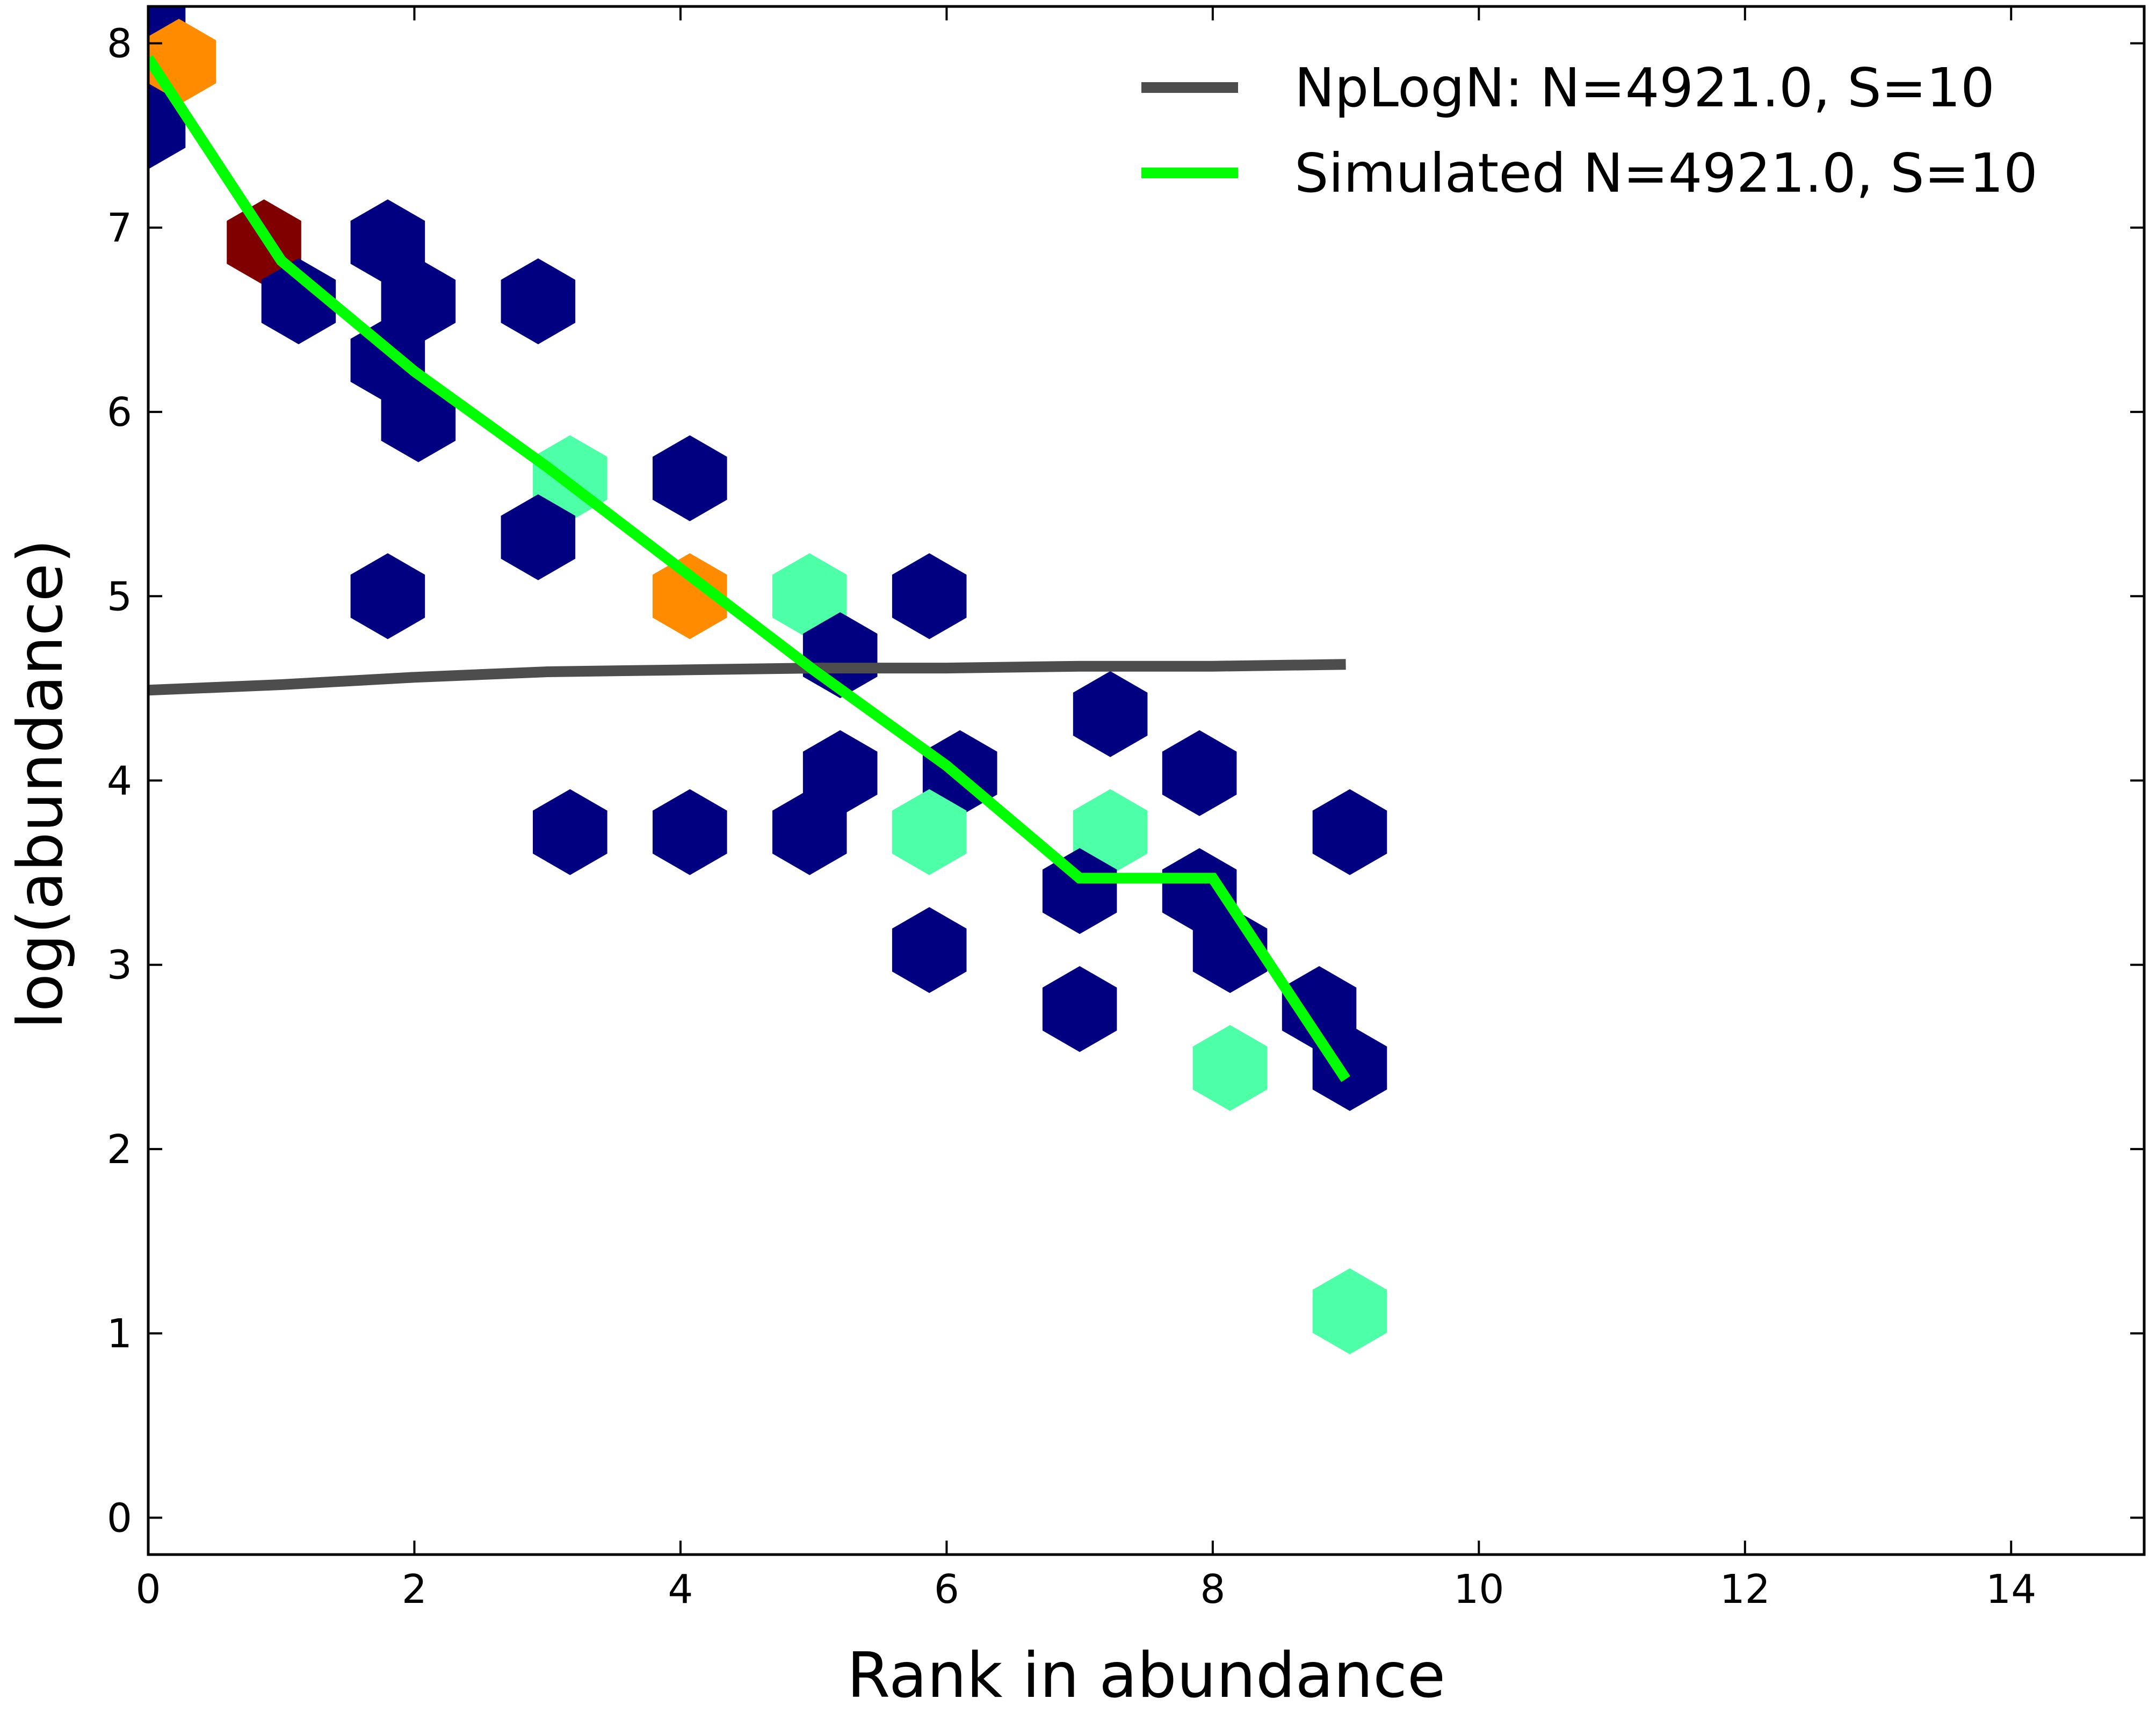 This screenshot has width=2156, height=1728. I want to click on x-tick-label: 8, so click(1212, 1589).